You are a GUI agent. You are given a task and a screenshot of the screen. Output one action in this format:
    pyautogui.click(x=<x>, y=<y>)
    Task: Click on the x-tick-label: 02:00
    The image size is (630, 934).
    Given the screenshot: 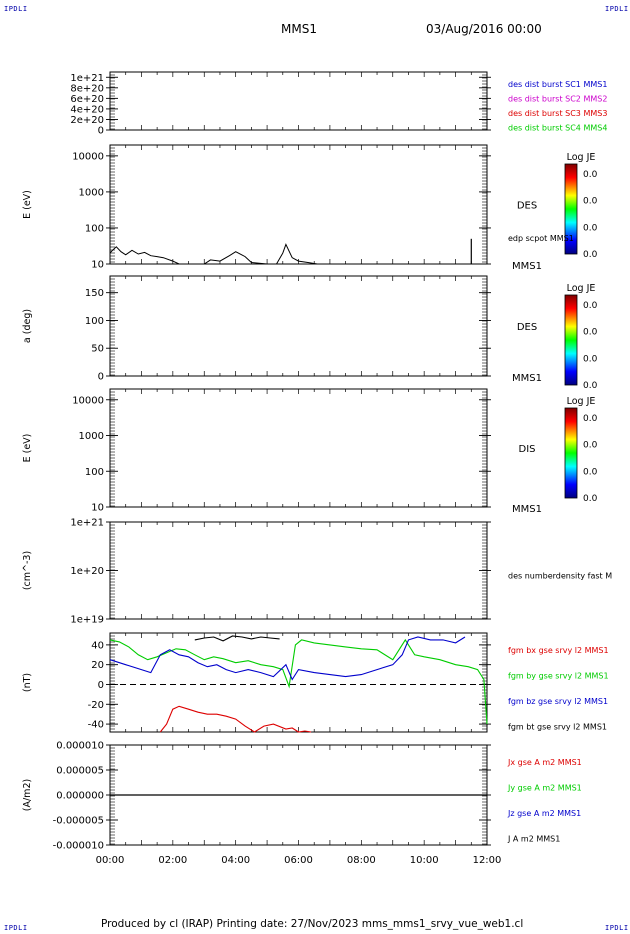 What is the action you would take?
    pyautogui.click(x=172, y=860)
    